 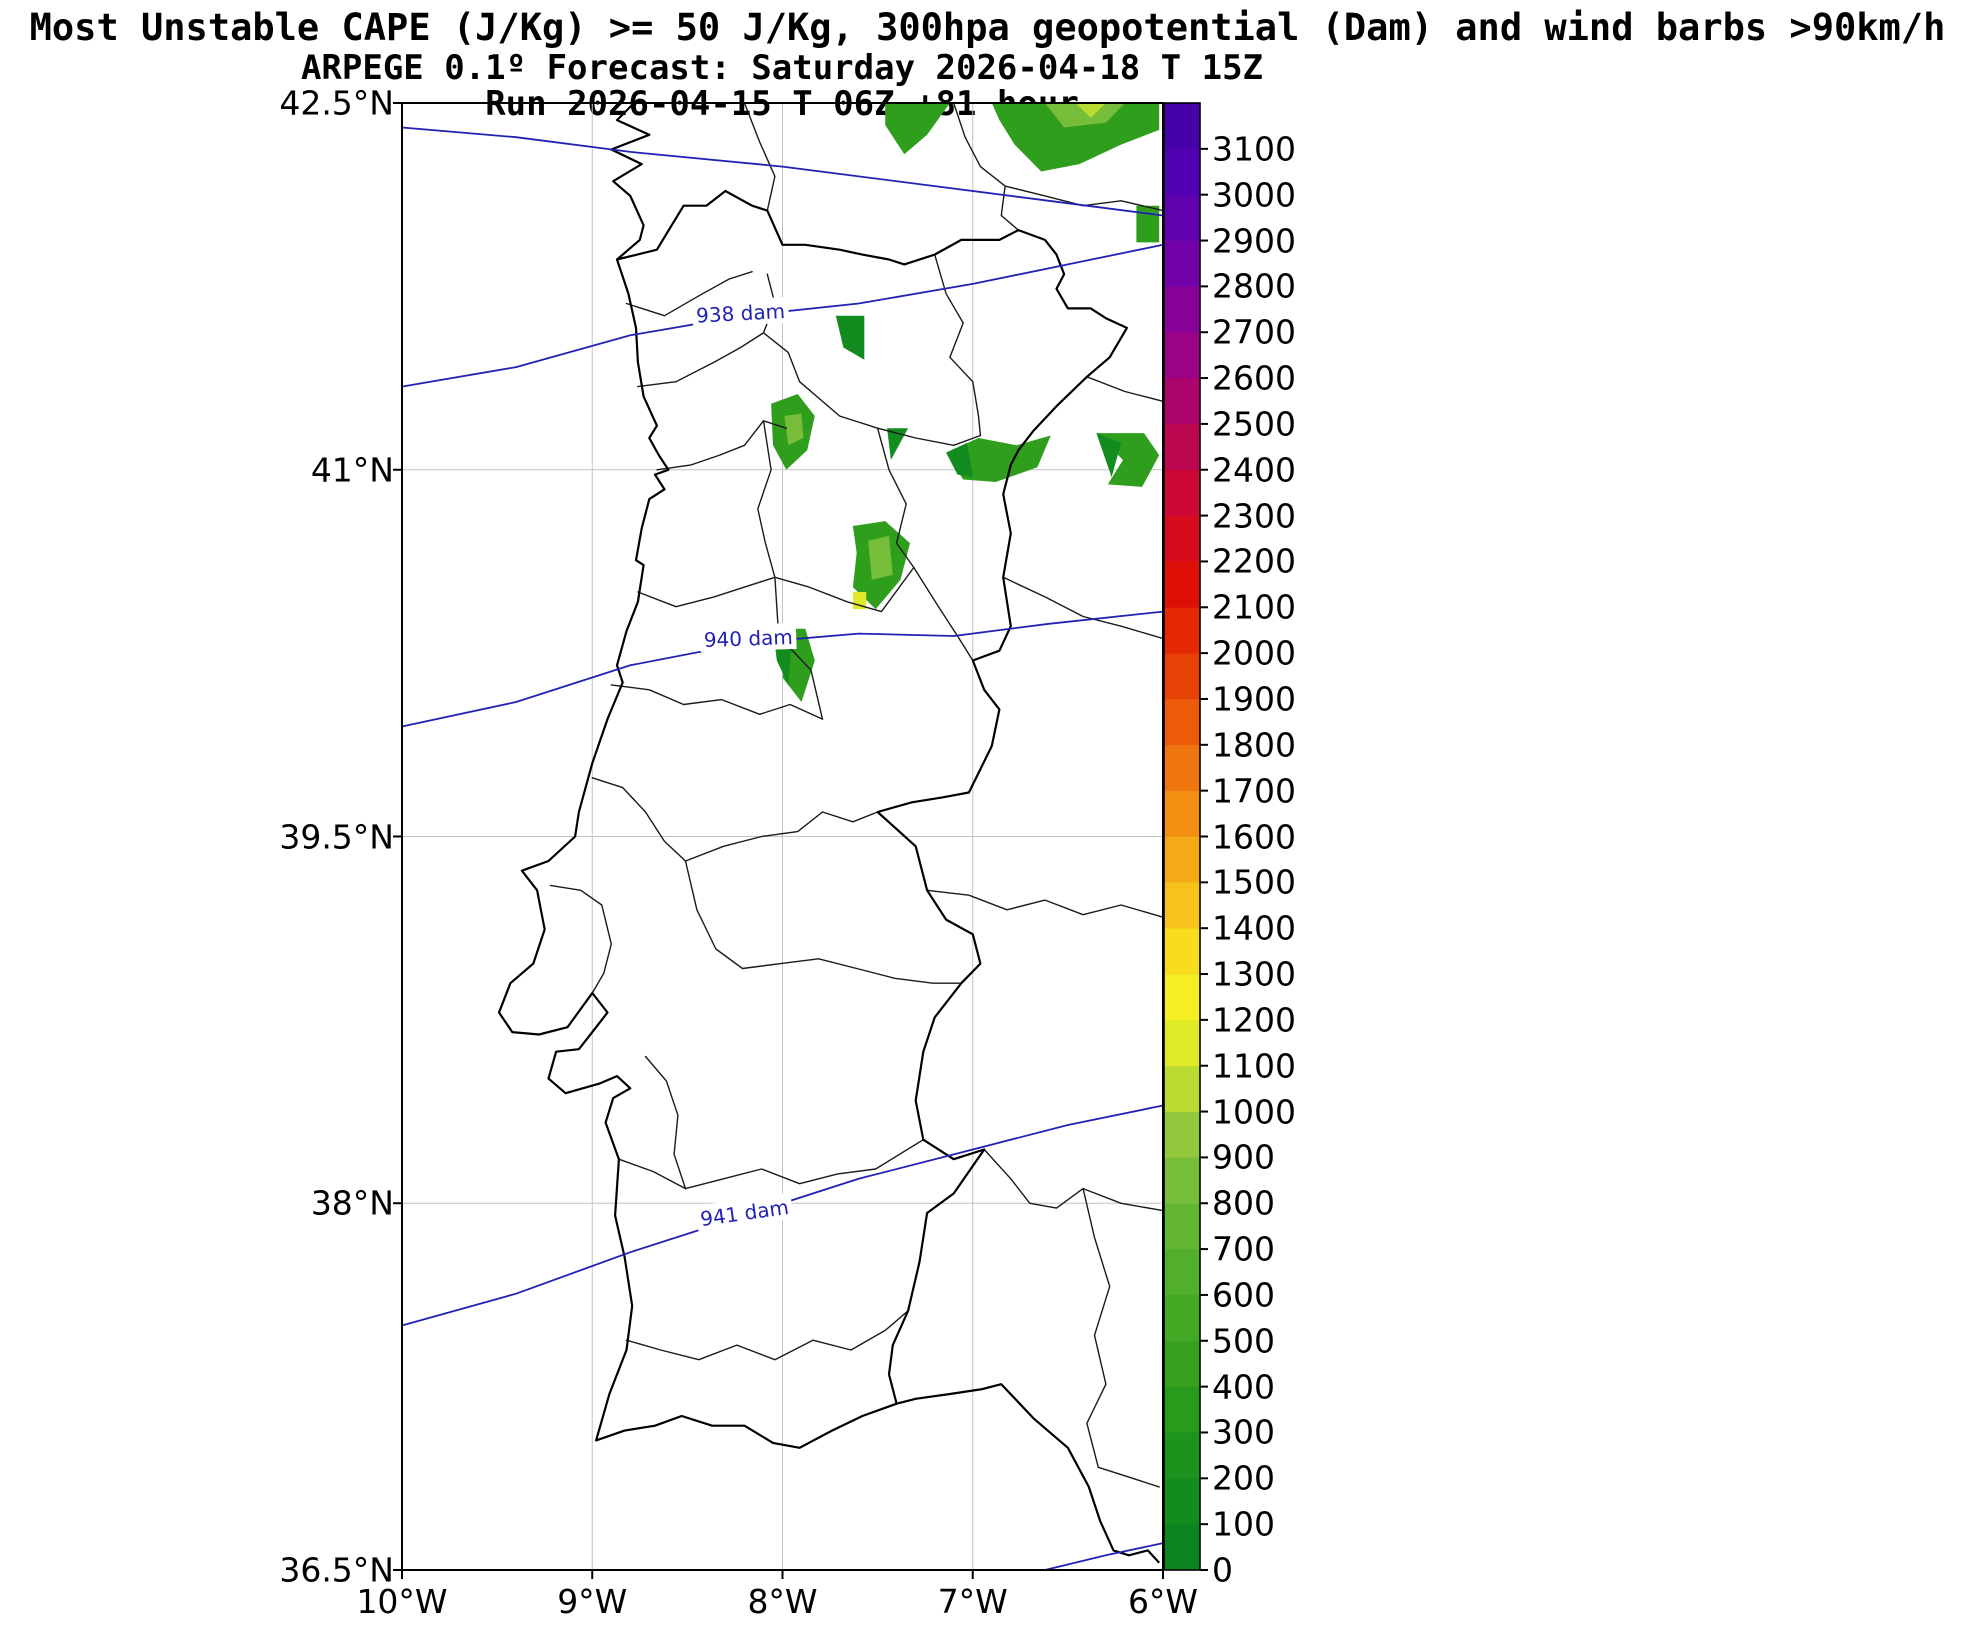 What do you see at coordinates (1243, 1341) in the screenshot?
I see `colorbar-tick-label: 500` at bounding box center [1243, 1341].